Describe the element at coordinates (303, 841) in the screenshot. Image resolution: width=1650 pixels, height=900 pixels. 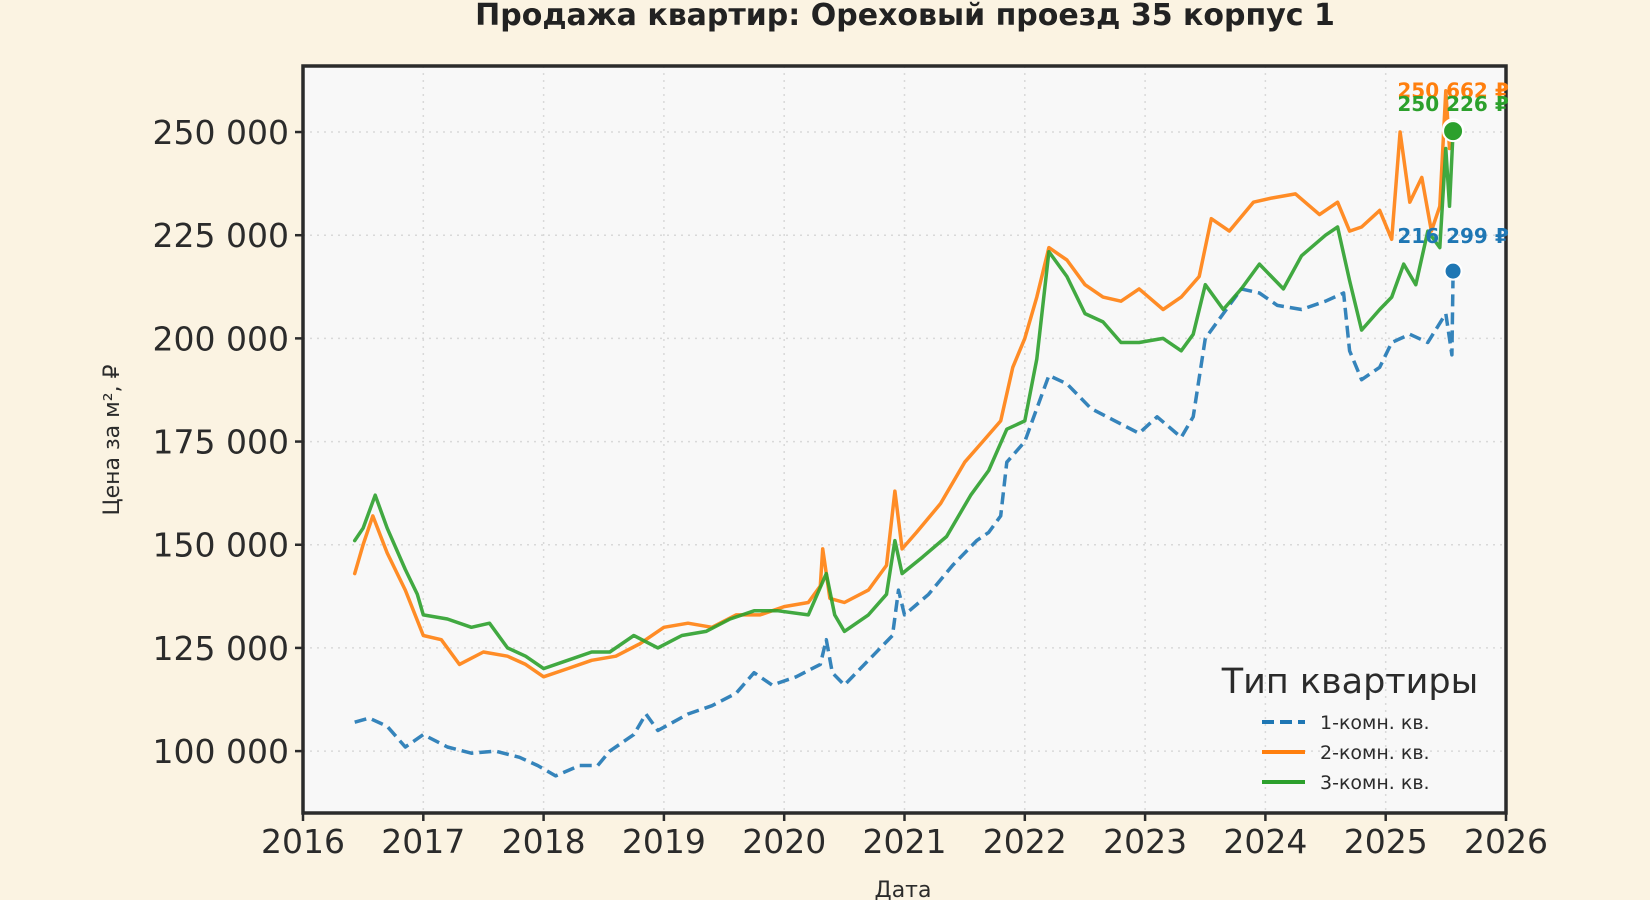
I see `x-tick-label: 2016` at that location.